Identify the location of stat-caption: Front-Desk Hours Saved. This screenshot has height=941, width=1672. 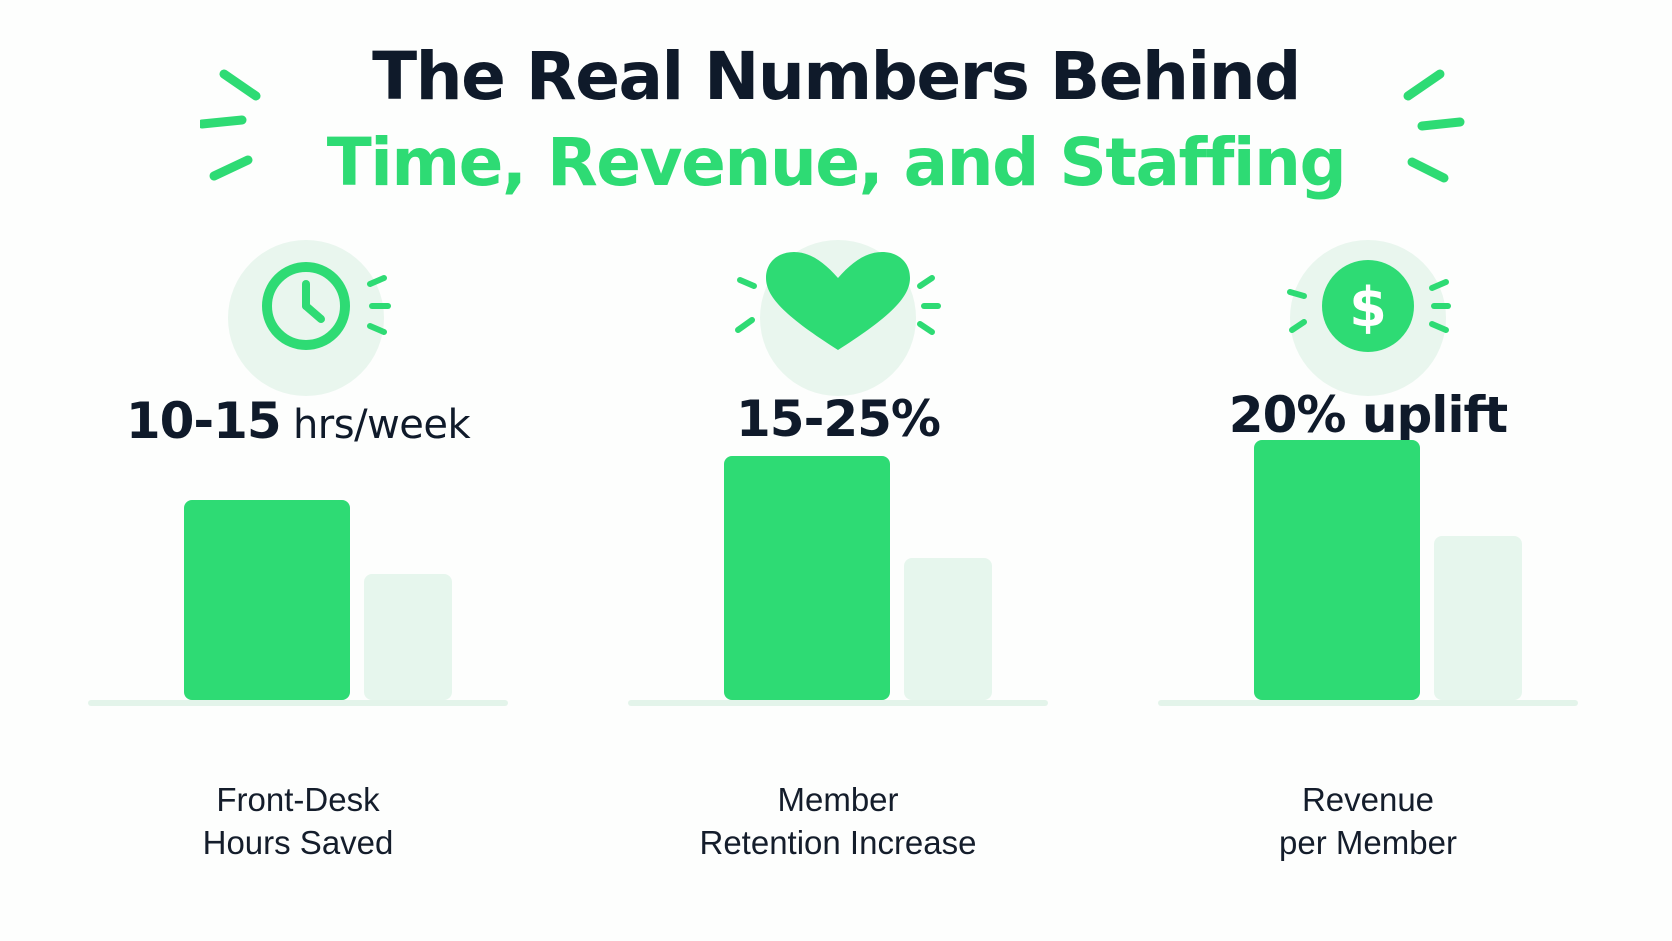
(298, 821).